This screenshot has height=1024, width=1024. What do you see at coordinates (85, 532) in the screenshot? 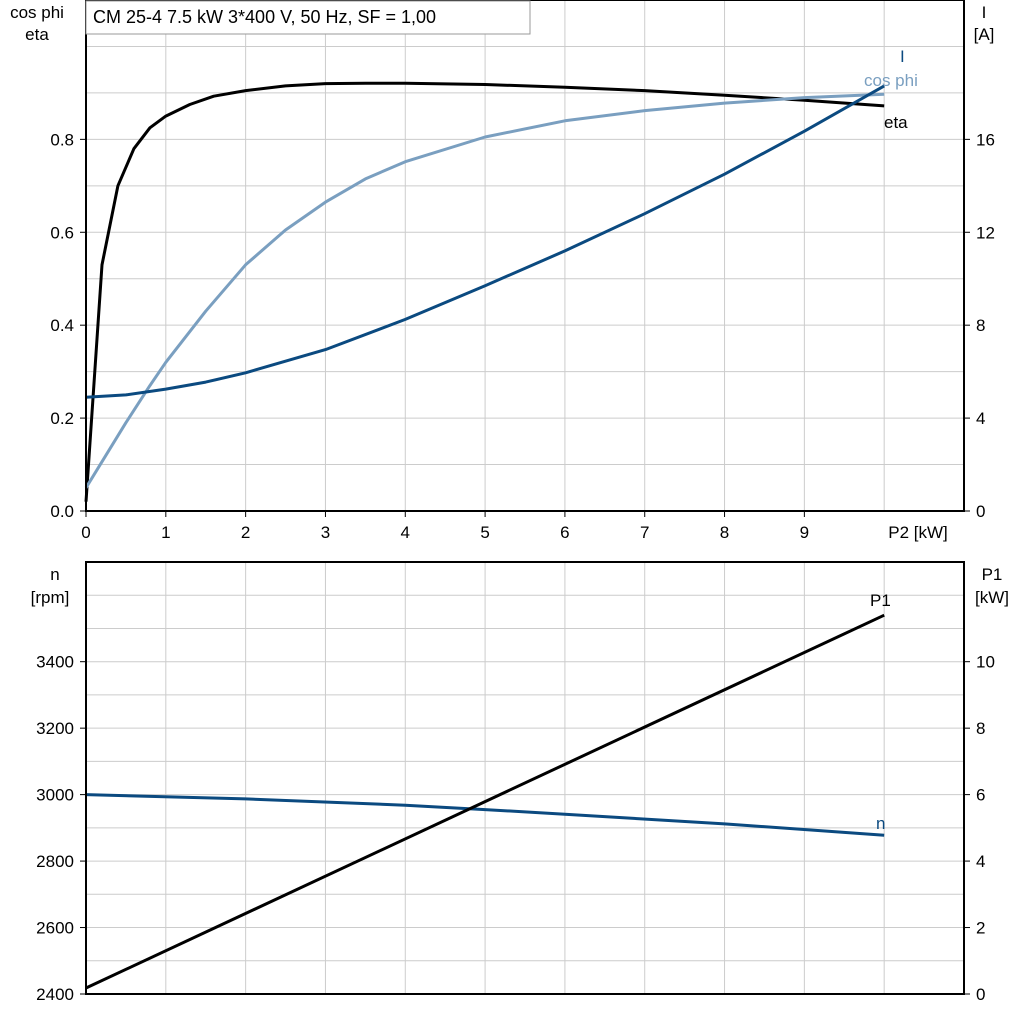
I see `x-tick-label: 0` at bounding box center [85, 532].